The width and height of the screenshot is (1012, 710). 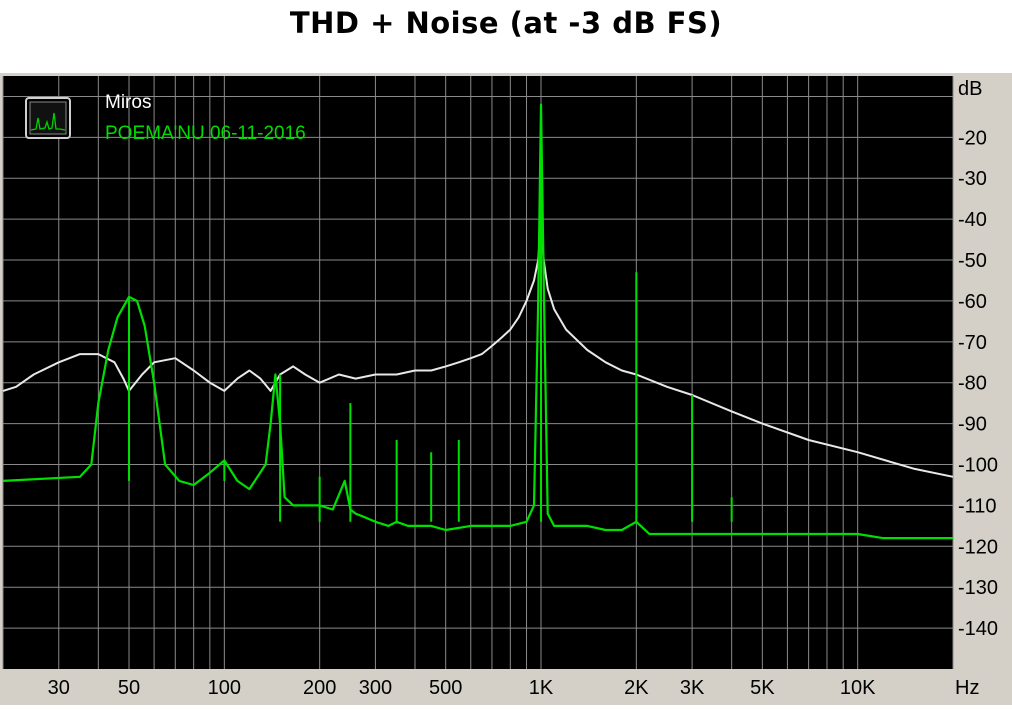 What do you see at coordinates (972, 179) in the screenshot?
I see `y-tick-label: -30` at bounding box center [972, 179].